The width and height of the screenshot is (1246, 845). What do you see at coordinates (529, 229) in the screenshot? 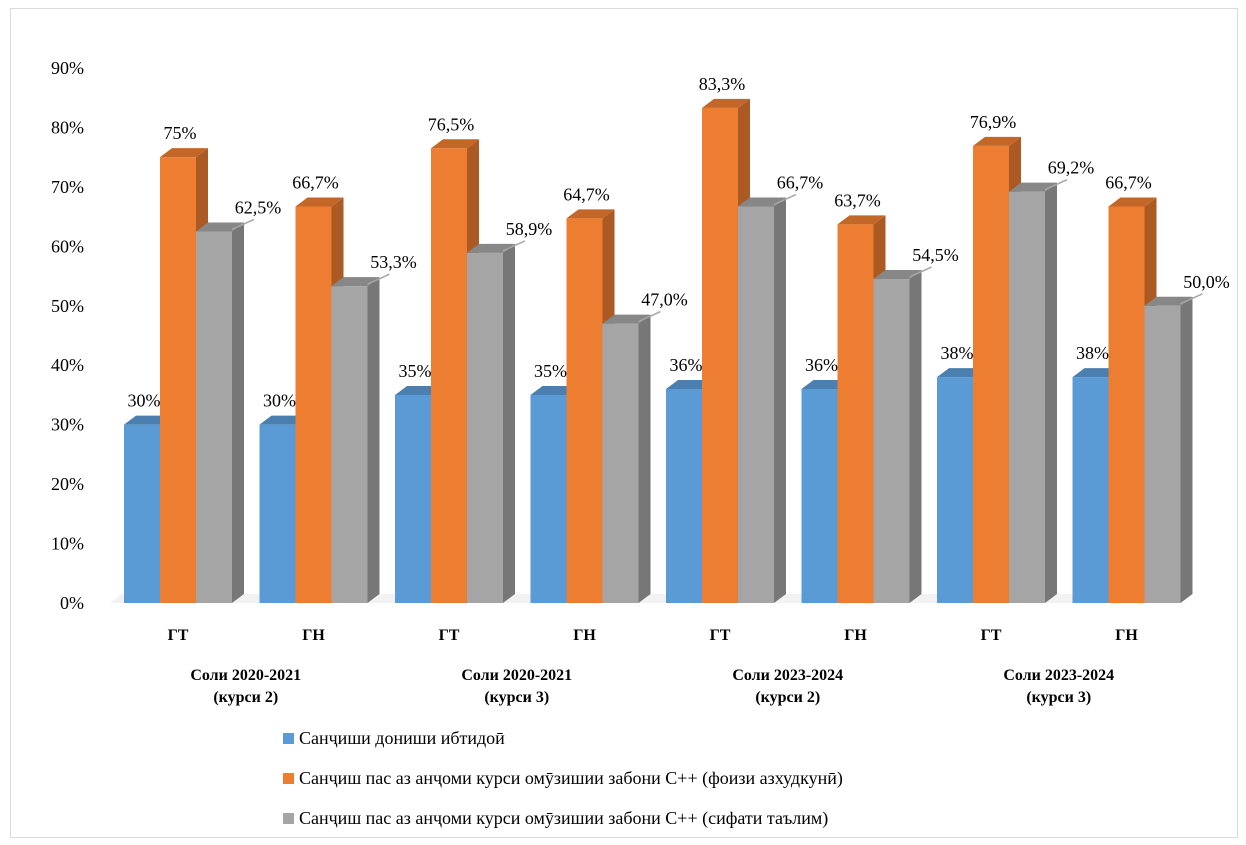
I see `data-label: 58,9%` at bounding box center [529, 229].